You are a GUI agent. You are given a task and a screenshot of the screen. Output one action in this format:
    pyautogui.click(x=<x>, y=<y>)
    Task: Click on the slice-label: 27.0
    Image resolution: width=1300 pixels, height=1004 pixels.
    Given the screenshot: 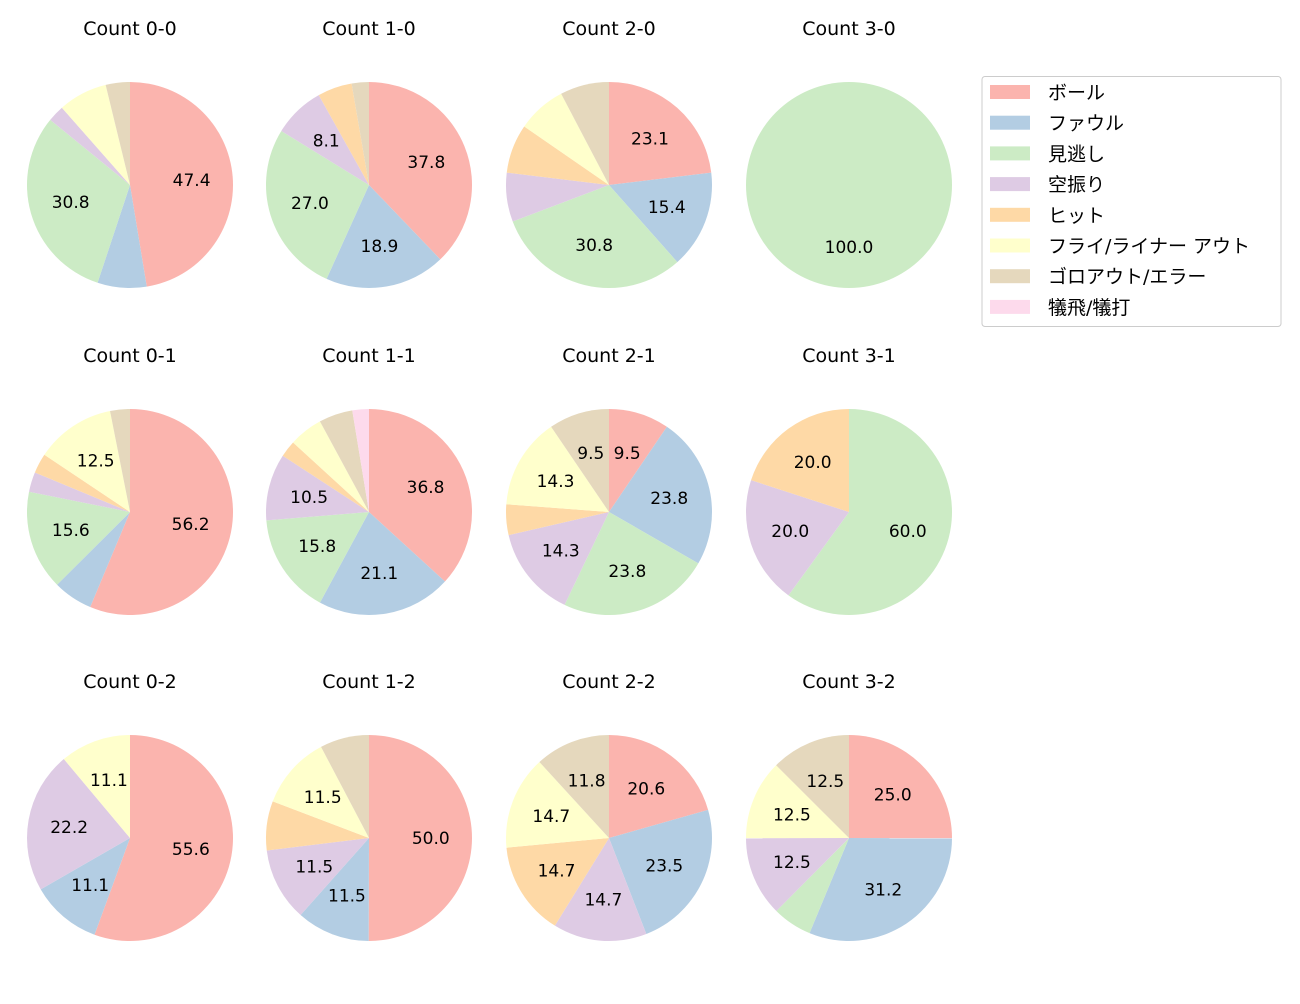 What is the action you would take?
    pyautogui.click(x=310, y=204)
    